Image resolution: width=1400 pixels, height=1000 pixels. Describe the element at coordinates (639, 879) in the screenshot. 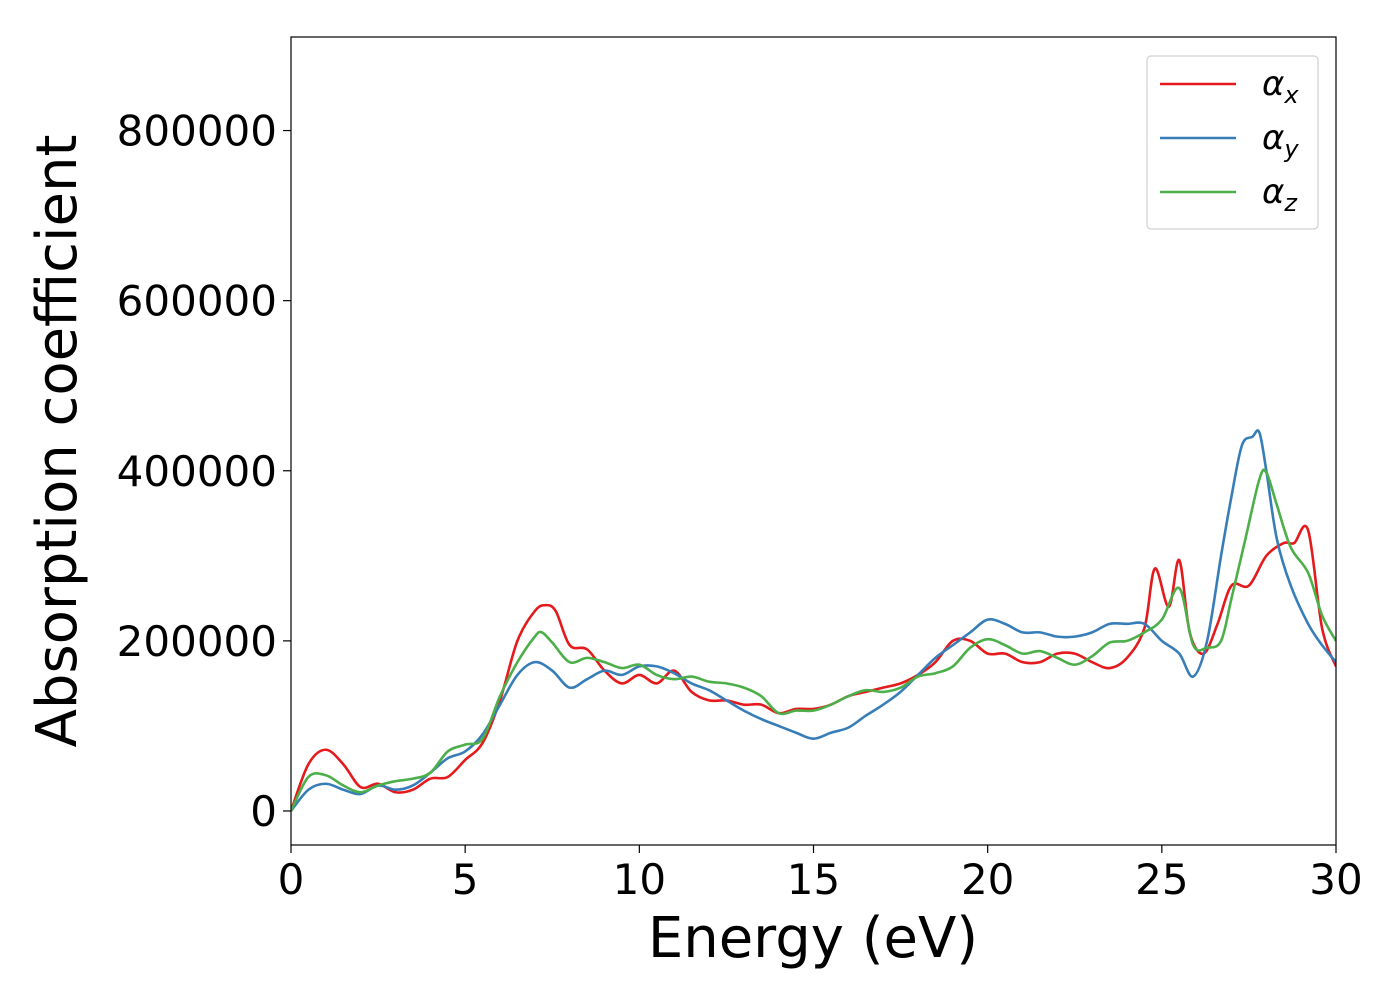

I see `x-tick-label: 10` at that location.